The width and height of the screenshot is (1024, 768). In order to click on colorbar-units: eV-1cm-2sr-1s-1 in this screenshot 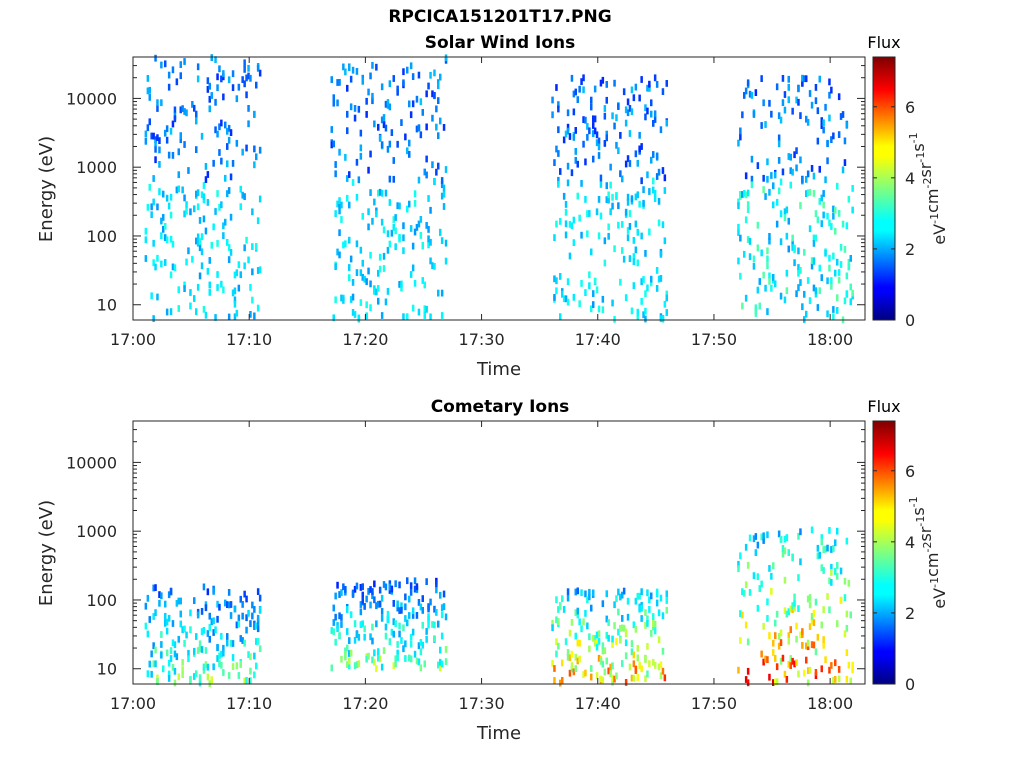, I will do `click(928, 188)`.